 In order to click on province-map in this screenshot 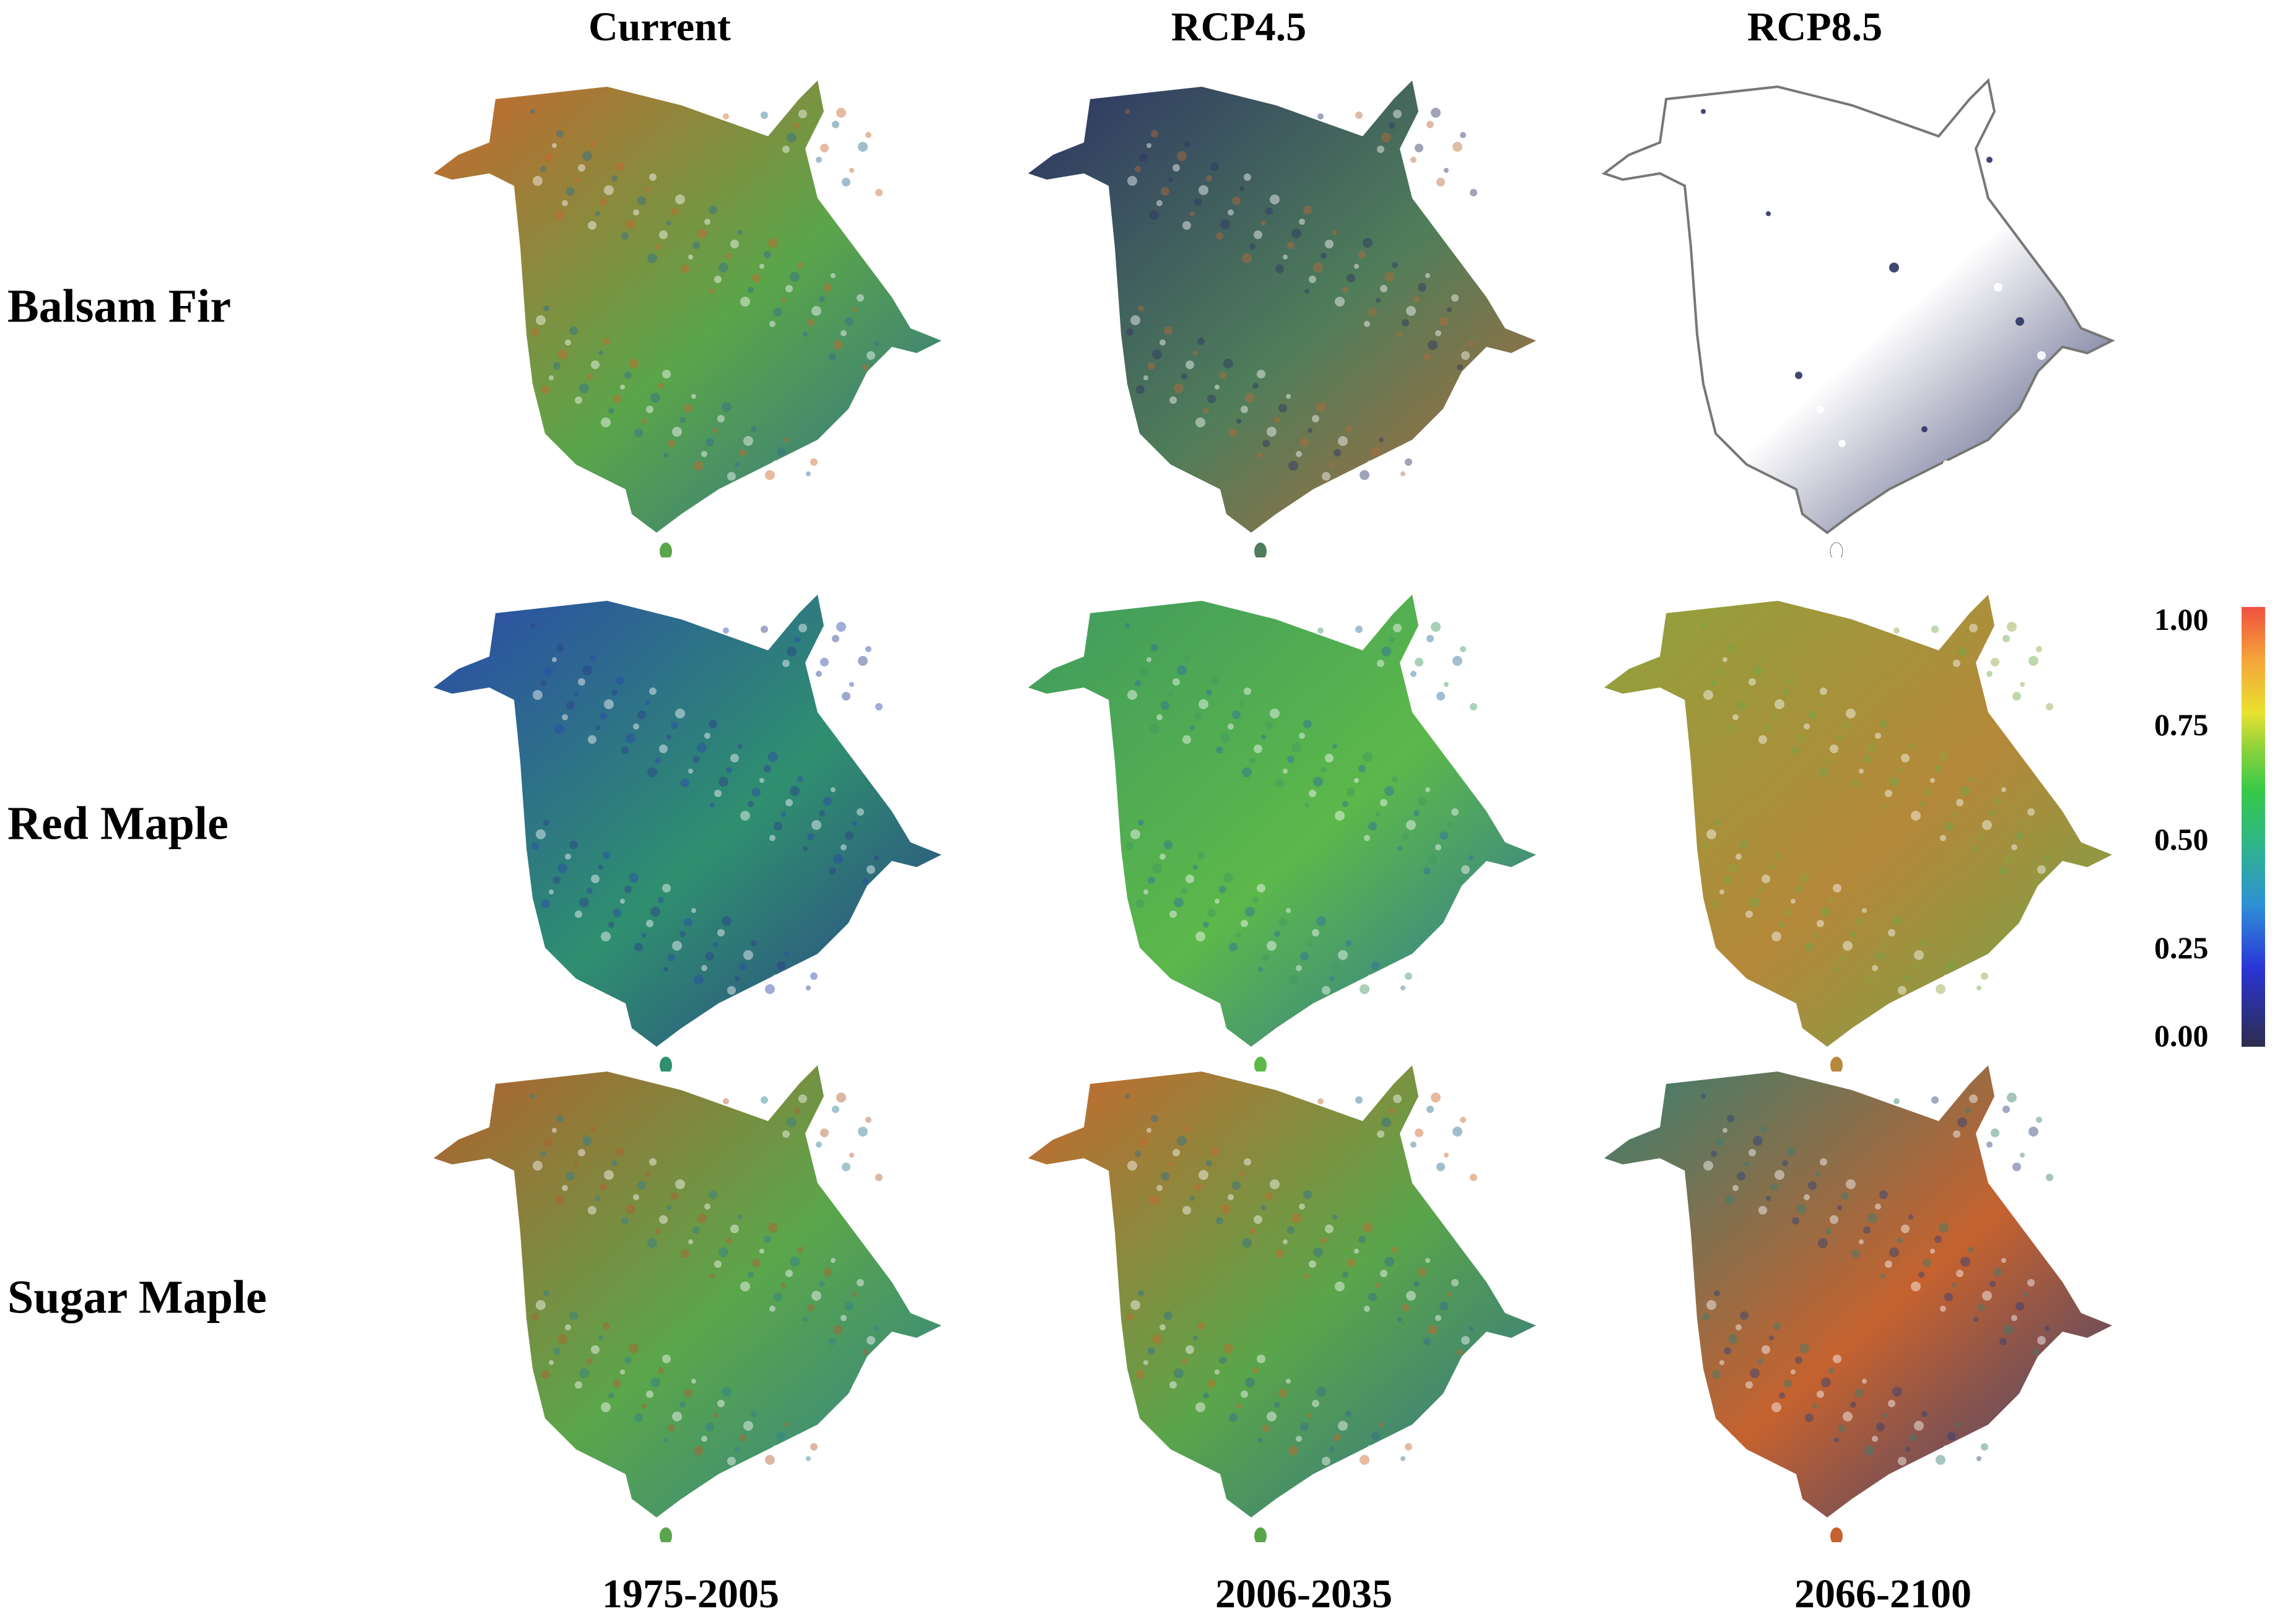, I will do `click(1282, 1303)`.